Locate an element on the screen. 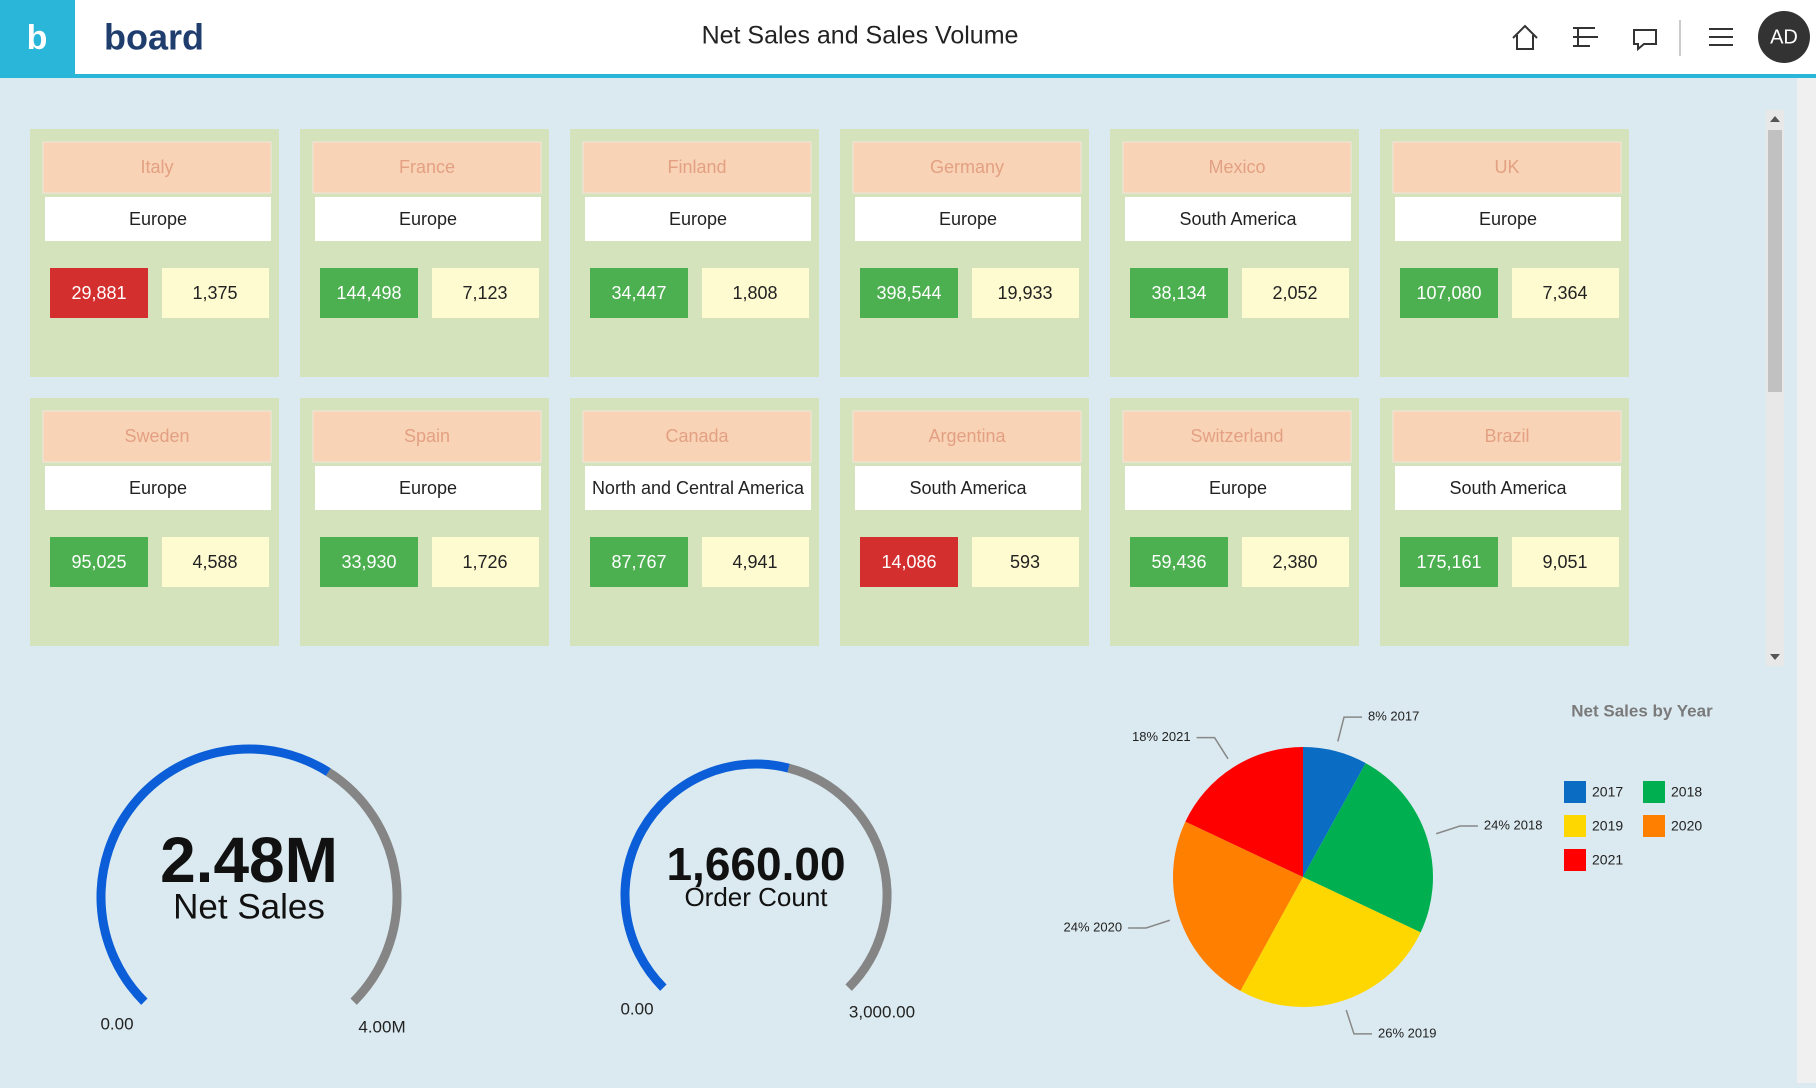  volume-value: 7,364 is located at coordinates (1564, 293).